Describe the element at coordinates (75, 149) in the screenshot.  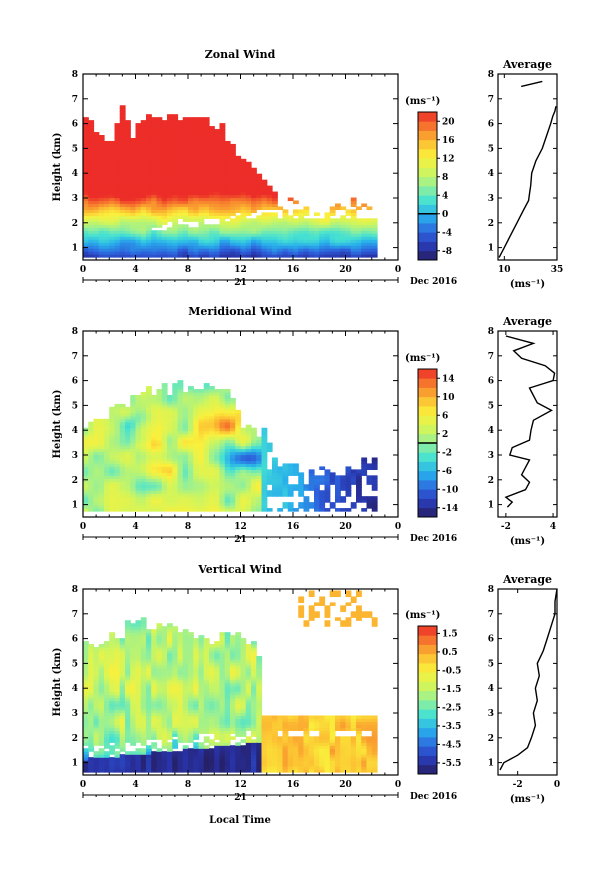
I see `y-tick-label: 5` at that location.